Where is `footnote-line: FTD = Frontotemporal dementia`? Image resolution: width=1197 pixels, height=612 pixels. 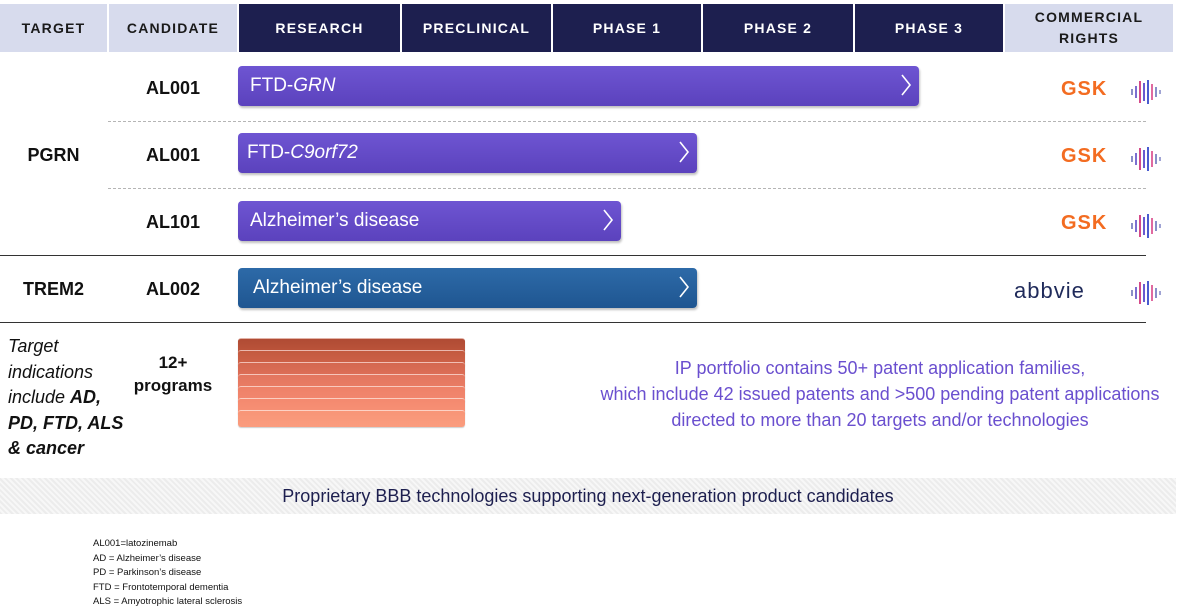
footnote-line: FTD = Frontotemporal dementia is located at coordinates (161, 587).